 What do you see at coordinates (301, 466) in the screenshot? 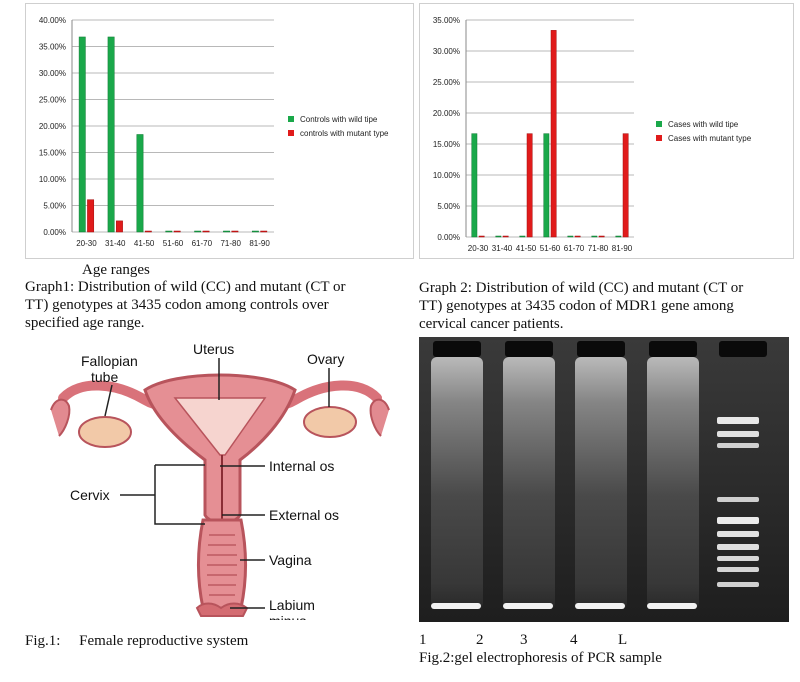
I see `label-internal-os: Internal os` at bounding box center [301, 466].